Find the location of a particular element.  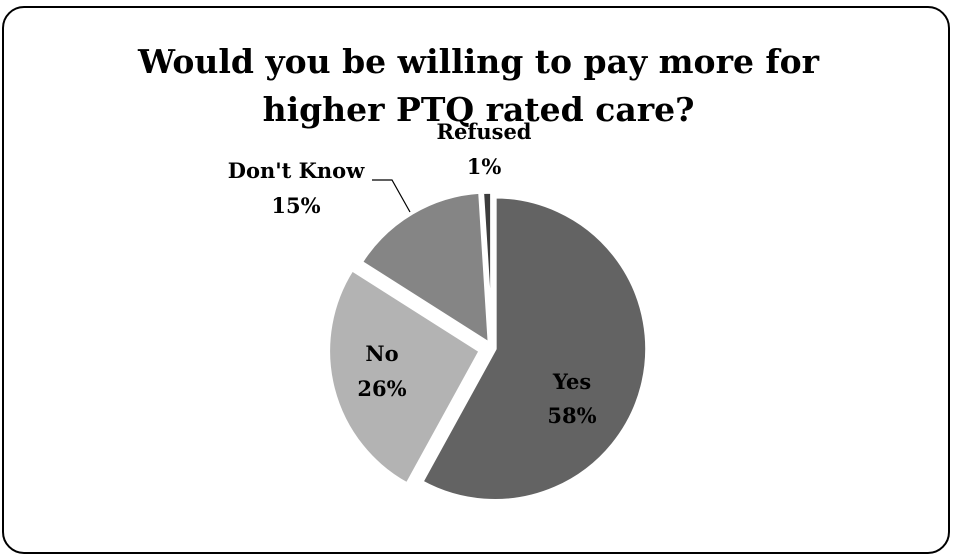

slice-label-yes: Yes is located at coordinates (571, 381).